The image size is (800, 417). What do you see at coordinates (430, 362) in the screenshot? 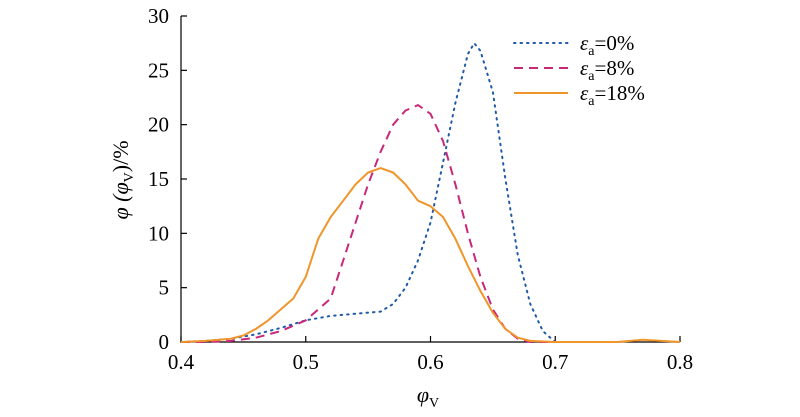
I see `x-tick-label: 0.6` at bounding box center [430, 362].